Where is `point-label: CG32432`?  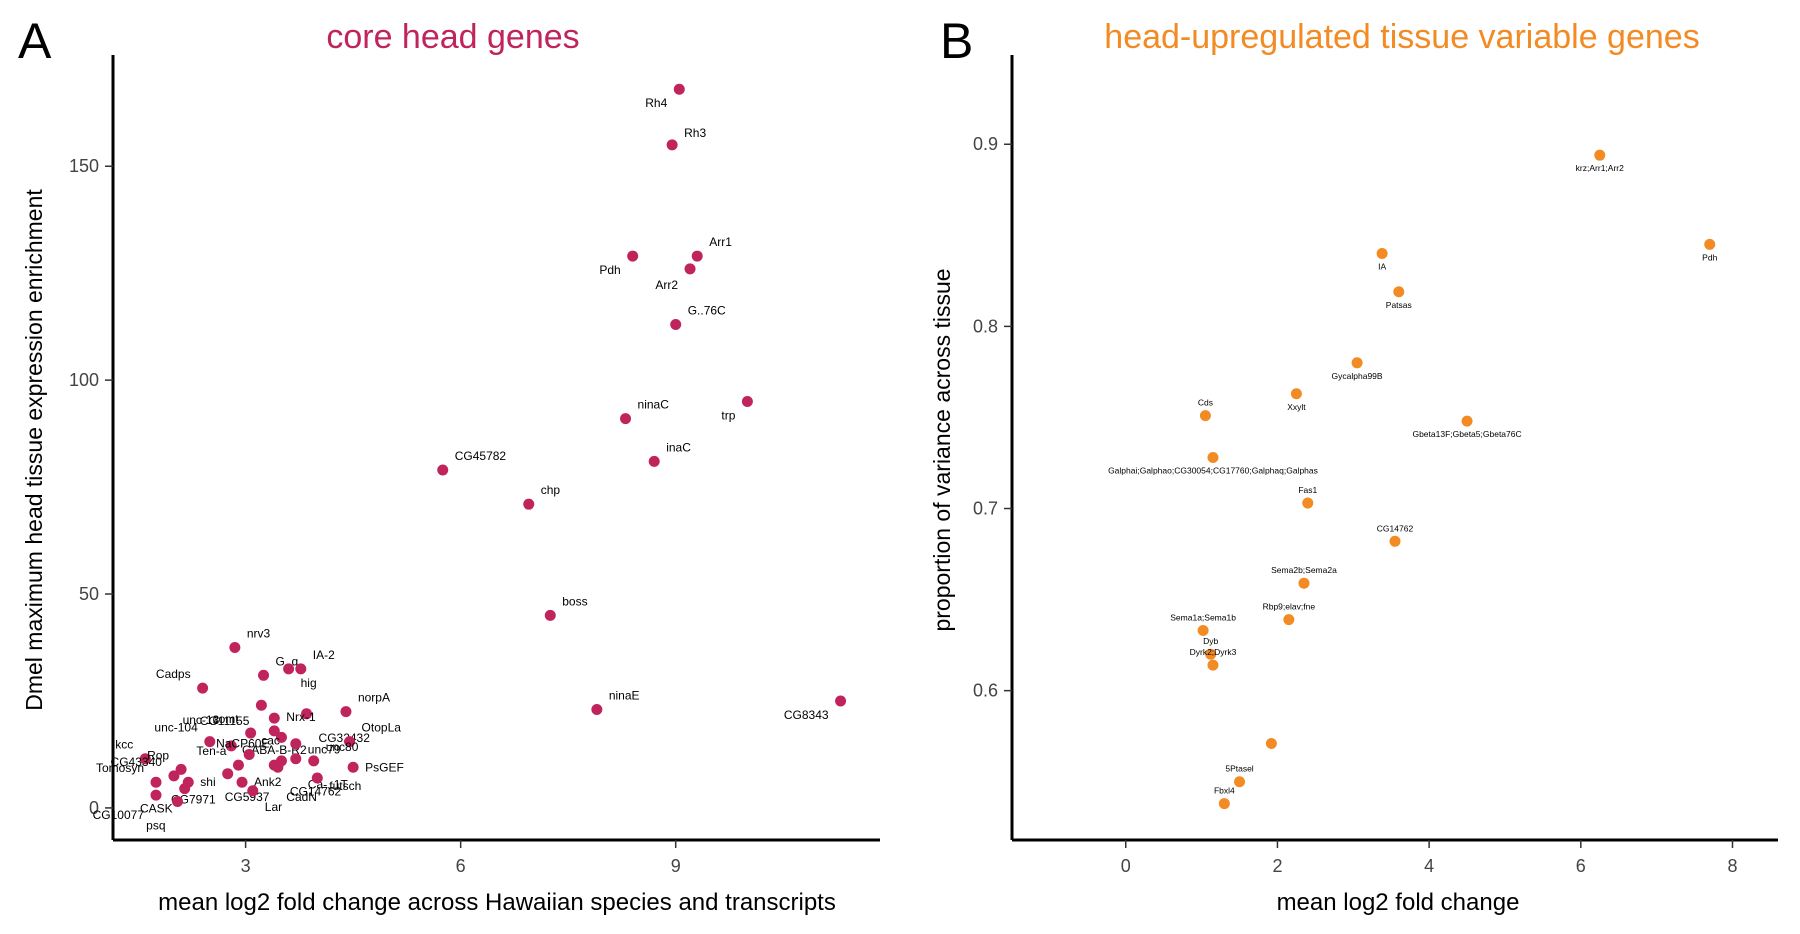
point-label: CG32432 is located at coordinates (345, 738).